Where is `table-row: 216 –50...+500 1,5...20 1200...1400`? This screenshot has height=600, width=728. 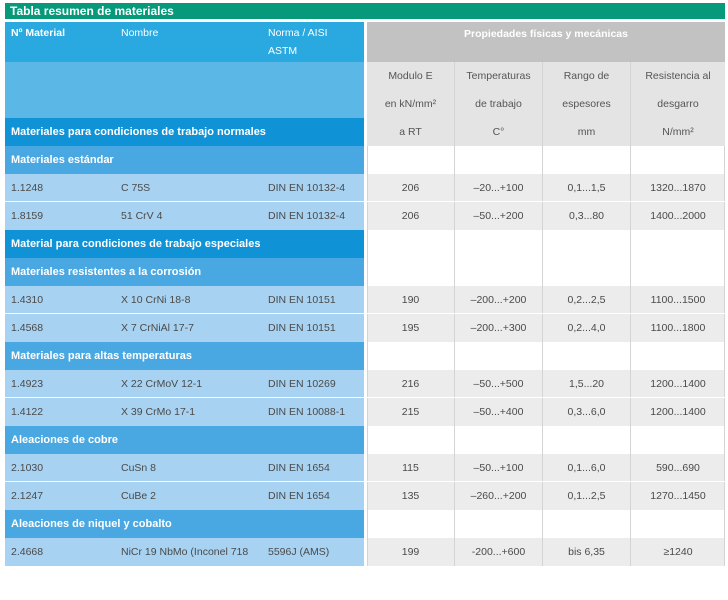
table-row: 216 –50...+500 1,5...20 1200...1400 is located at coordinates (546, 384).